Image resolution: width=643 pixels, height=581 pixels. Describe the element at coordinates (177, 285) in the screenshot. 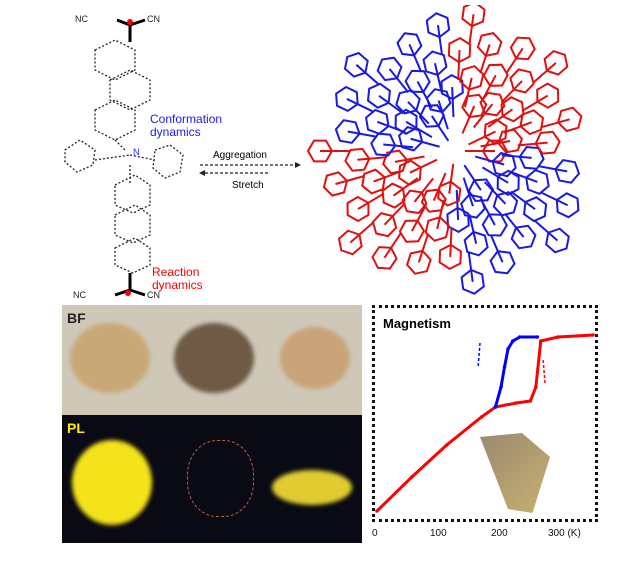

I see `label-line: dynamics` at that location.